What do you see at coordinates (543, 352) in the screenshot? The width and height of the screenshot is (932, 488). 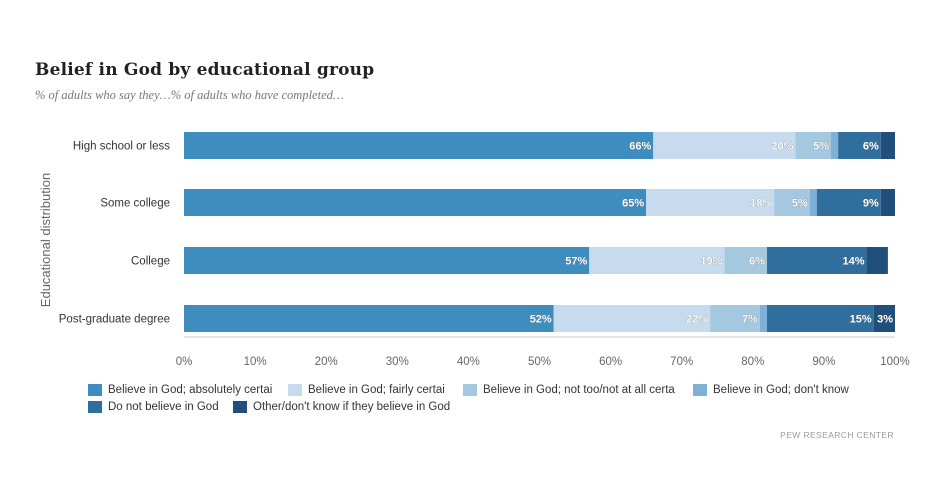 I see `x-axis: 0% 10% 20% 30% 40% 50% 60% 70% 80% 90% 100%` at bounding box center [543, 352].